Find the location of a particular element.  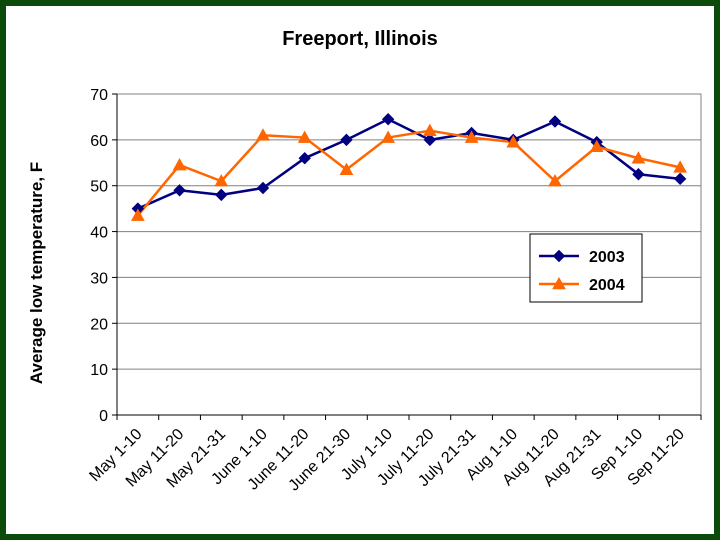

legend: 2003 2004 is located at coordinates (586, 268).